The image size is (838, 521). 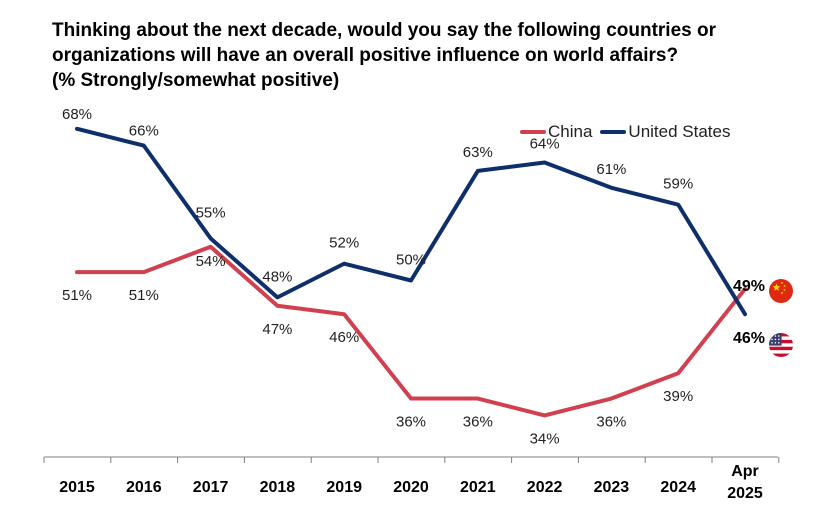 What do you see at coordinates (545, 438) in the screenshot?
I see `china-data-label: 34%` at bounding box center [545, 438].